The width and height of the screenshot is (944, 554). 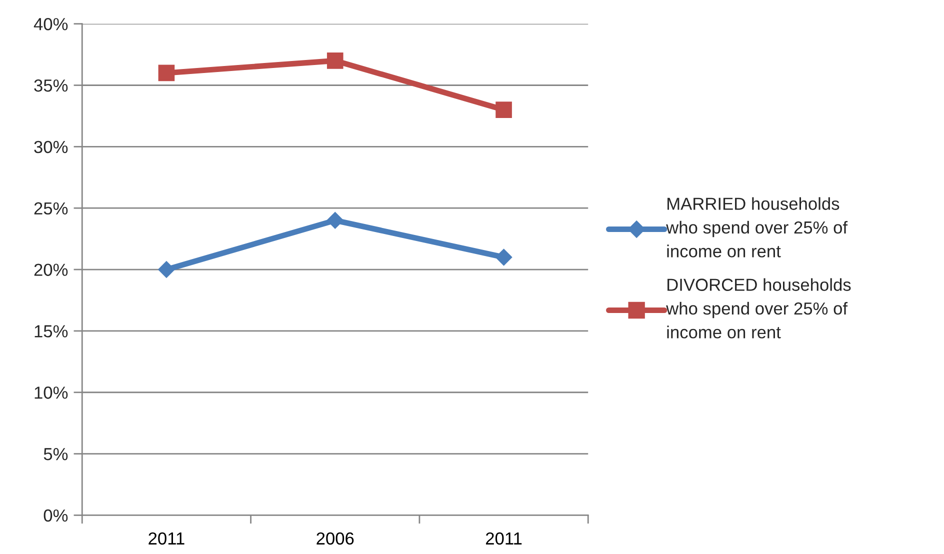 I want to click on x-tick-label: 2006, so click(x=335, y=538).